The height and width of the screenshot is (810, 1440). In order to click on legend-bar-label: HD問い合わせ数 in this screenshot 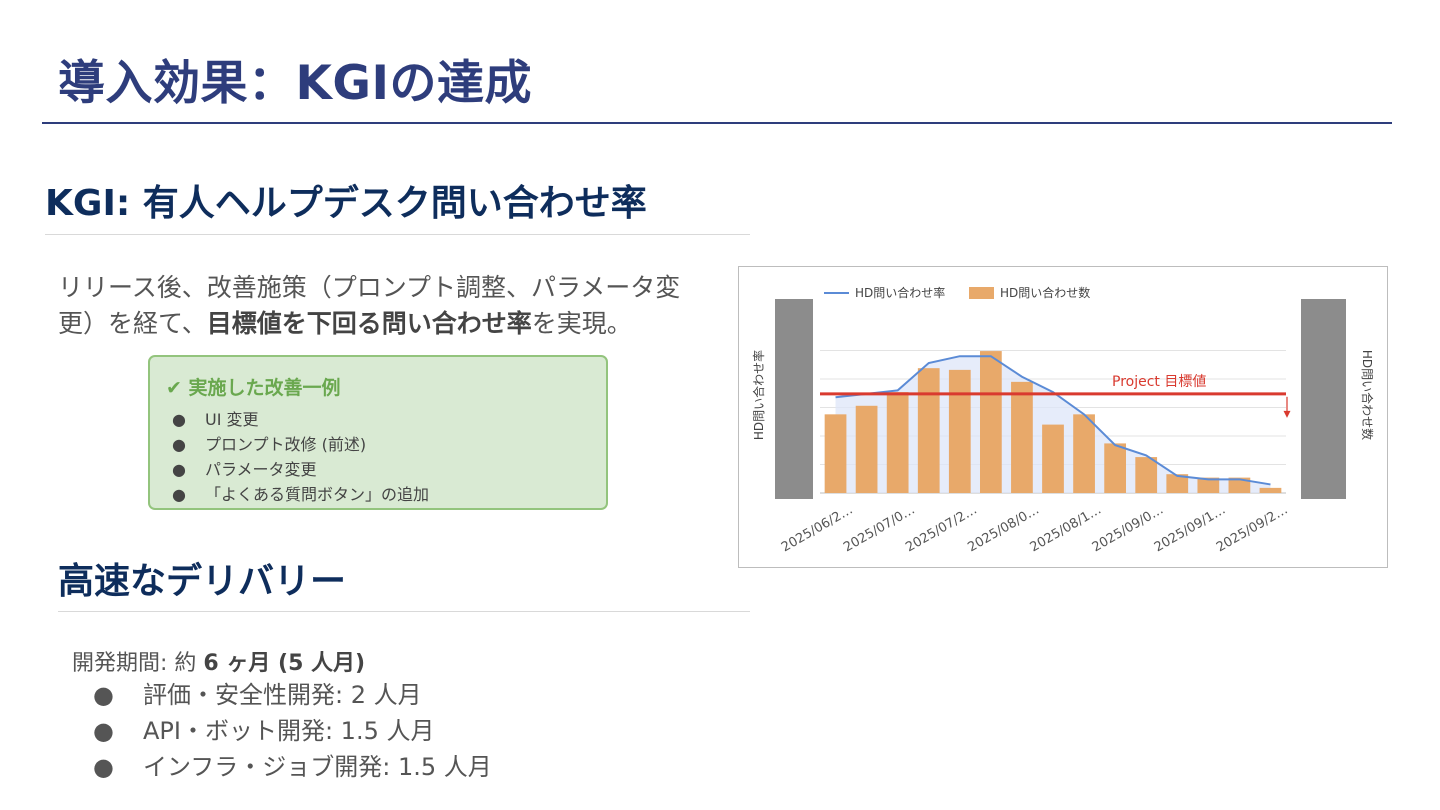, I will do `click(1045, 292)`.